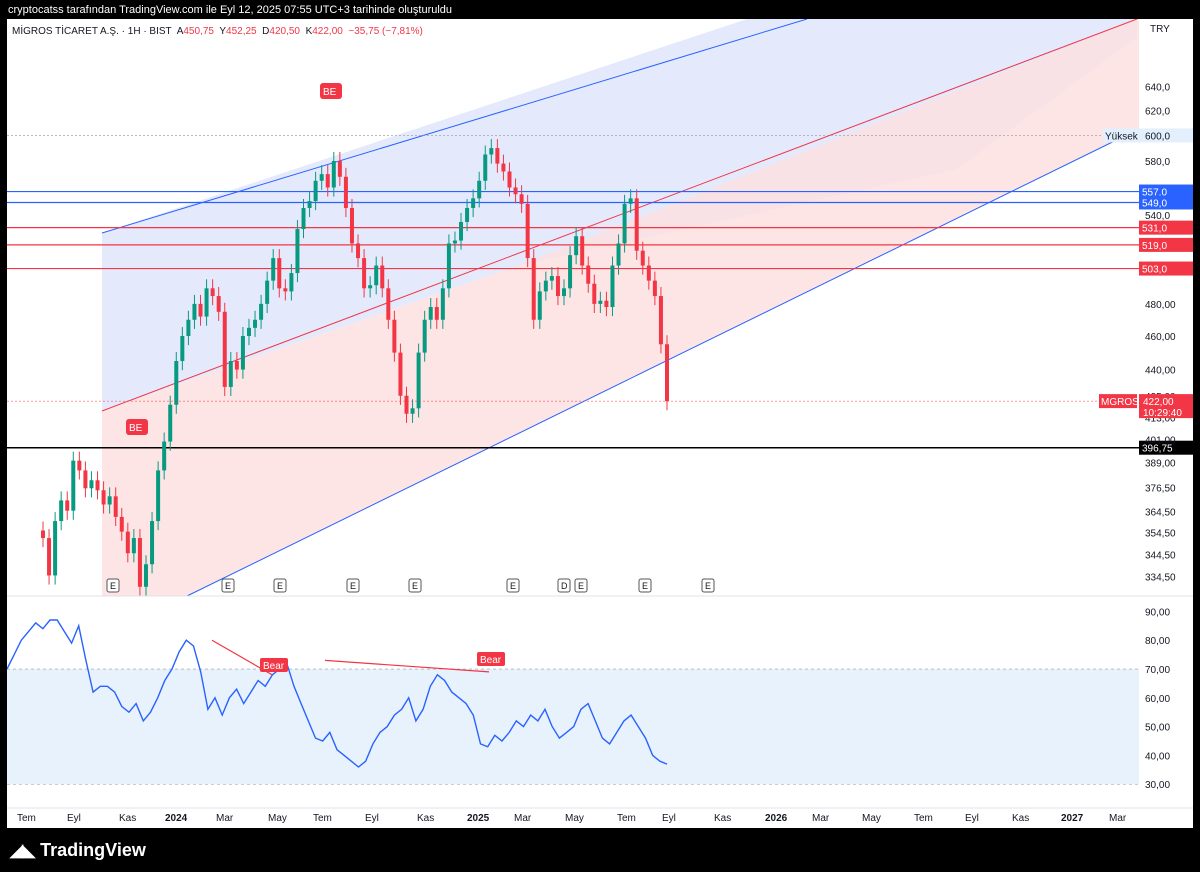 Image resolution: width=1200 pixels, height=872 pixels. What do you see at coordinates (93, 850) in the screenshot?
I see `brand-name: TradingView` at bounding box center [93, 850].